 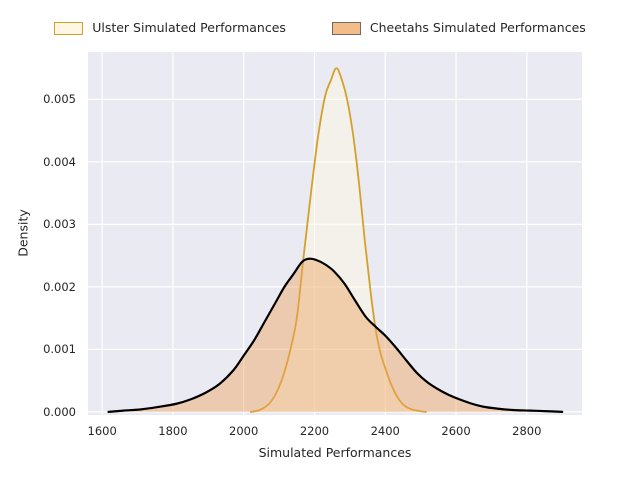 I want to click on y-tick-label: 0.001, so click(x=59, y=349).